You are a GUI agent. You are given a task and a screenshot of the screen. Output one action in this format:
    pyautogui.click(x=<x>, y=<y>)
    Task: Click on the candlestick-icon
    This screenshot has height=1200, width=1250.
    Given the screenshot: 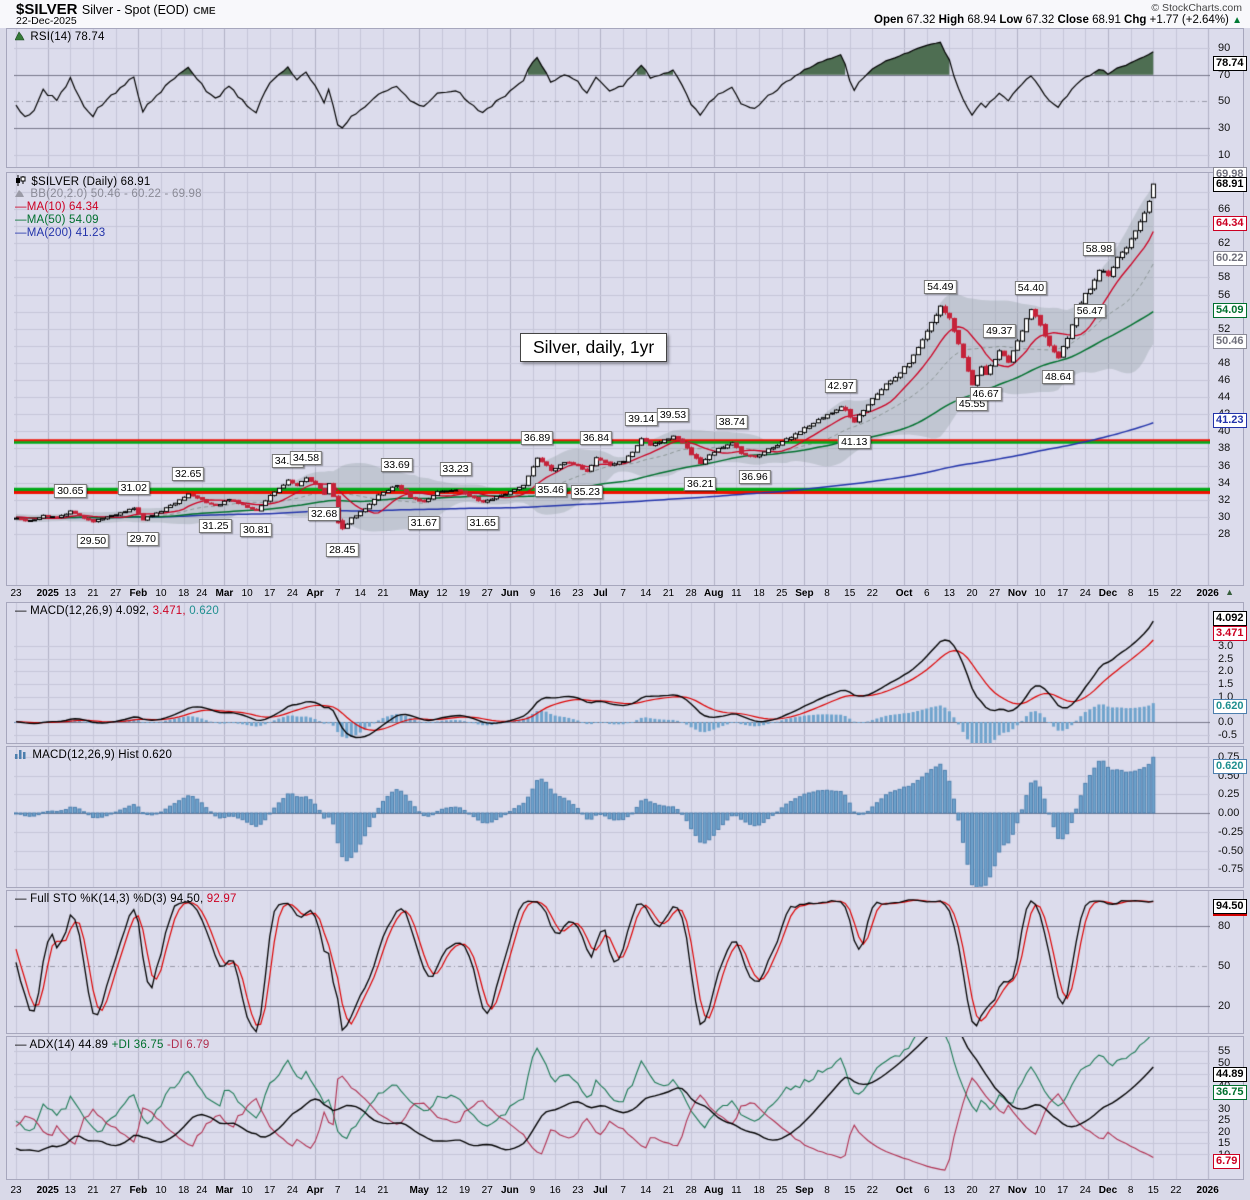 What is the action you would take?
    pyautogui.click(x=20, y=182)
    